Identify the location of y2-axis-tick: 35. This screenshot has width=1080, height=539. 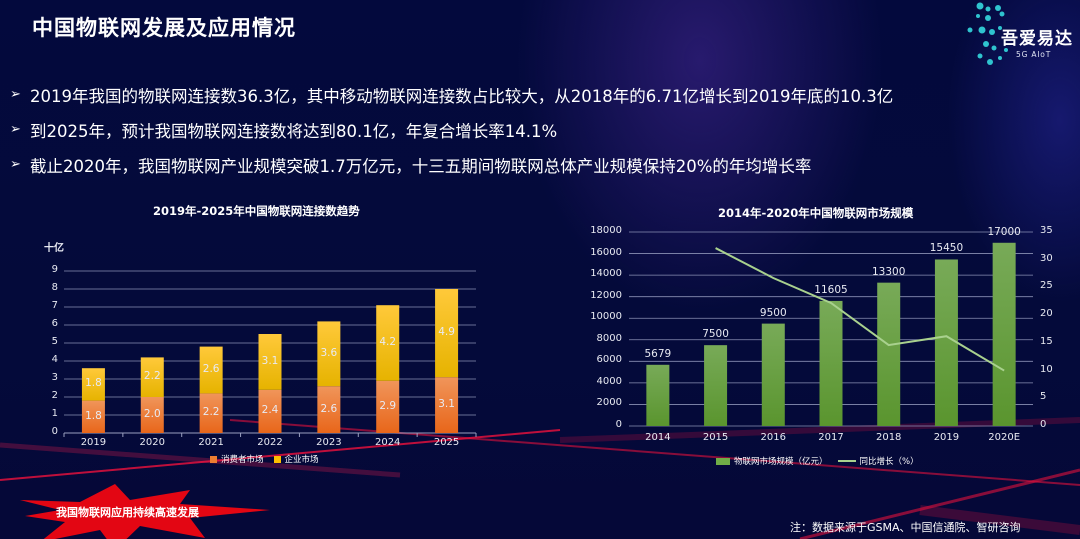
(1046, 230).